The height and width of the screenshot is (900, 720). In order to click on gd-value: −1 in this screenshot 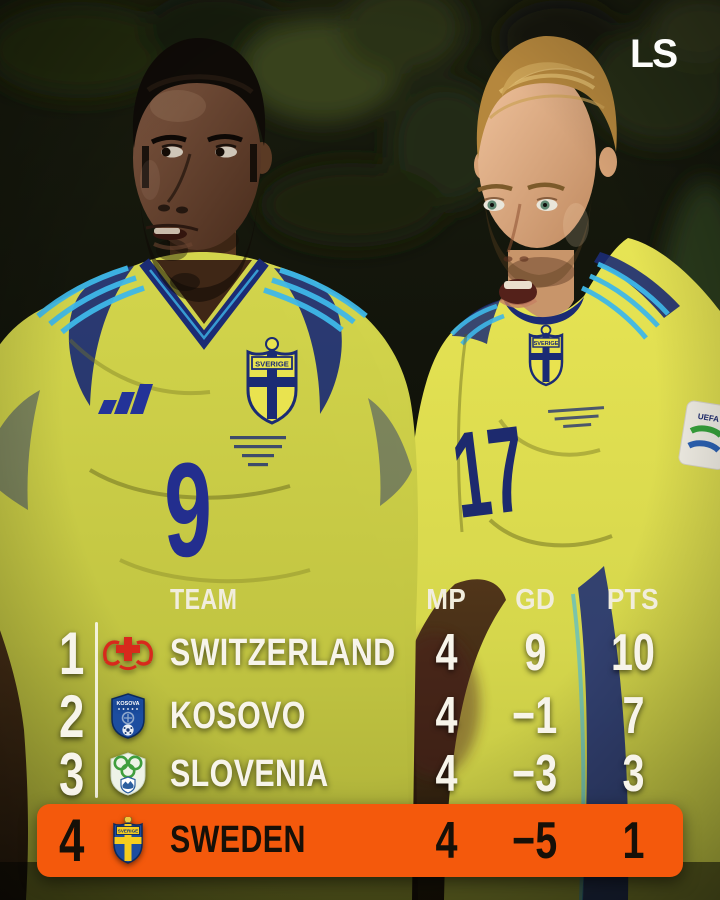, I will do `click(535, 716)`.